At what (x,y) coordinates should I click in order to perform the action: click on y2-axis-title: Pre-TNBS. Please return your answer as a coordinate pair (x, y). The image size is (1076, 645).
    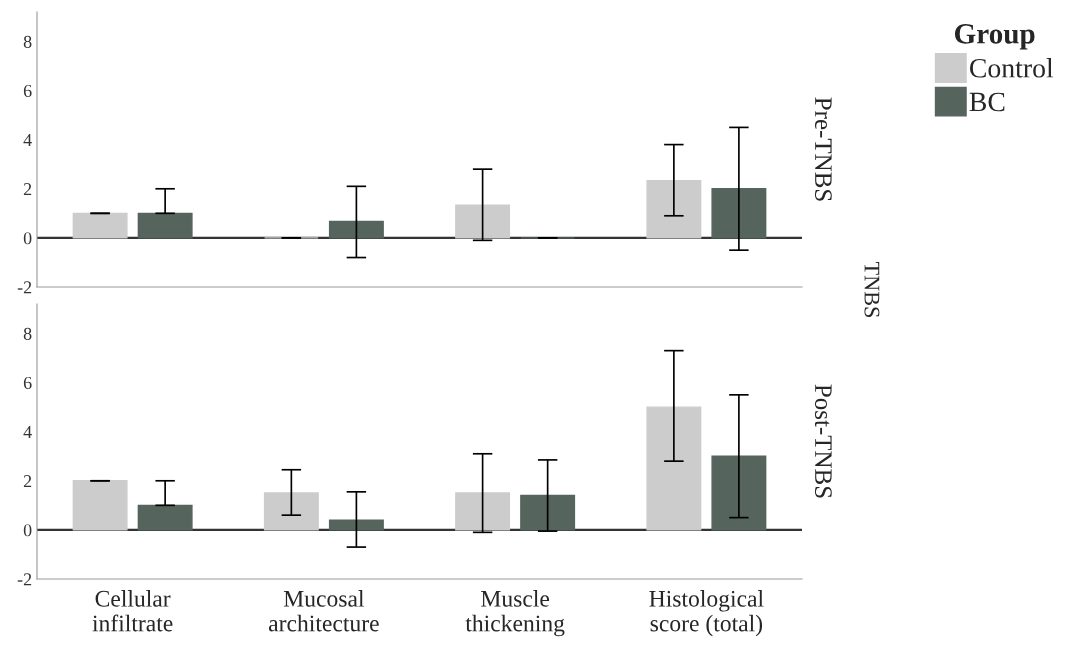
    Looking at the image, I should click on (823, 149).